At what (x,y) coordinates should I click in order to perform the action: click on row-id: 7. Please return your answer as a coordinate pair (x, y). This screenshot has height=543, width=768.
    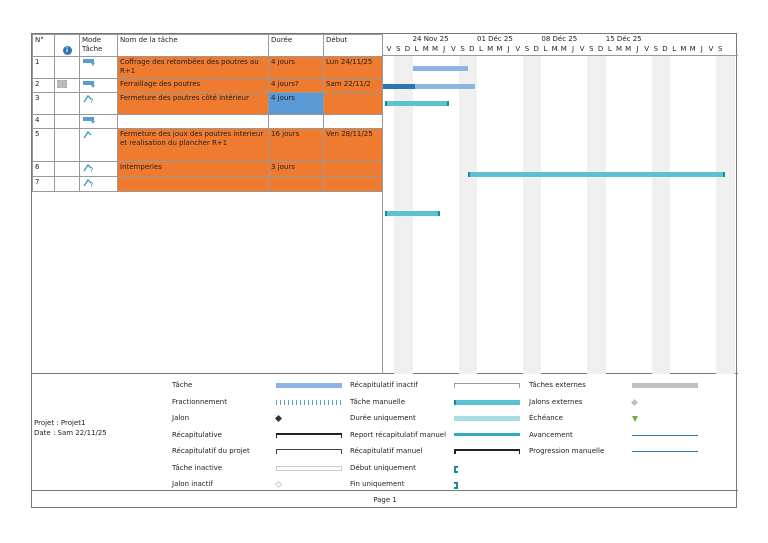
    Looking at the image, I should click on (43, 184).